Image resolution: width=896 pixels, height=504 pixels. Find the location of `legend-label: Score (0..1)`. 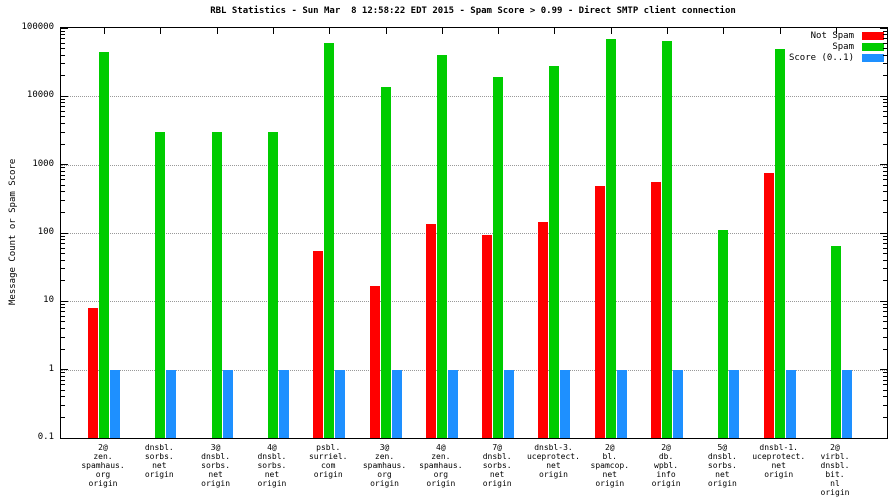

legend-label: Score (0..1) is located at coordinates (821, 57).